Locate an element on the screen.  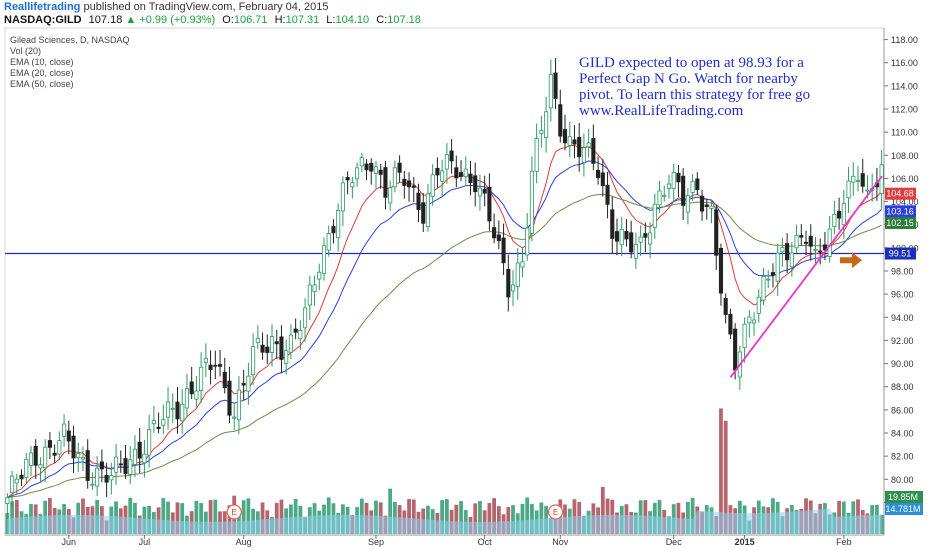
price-tick-label: 116.00 is located at coordinates (904, 63).